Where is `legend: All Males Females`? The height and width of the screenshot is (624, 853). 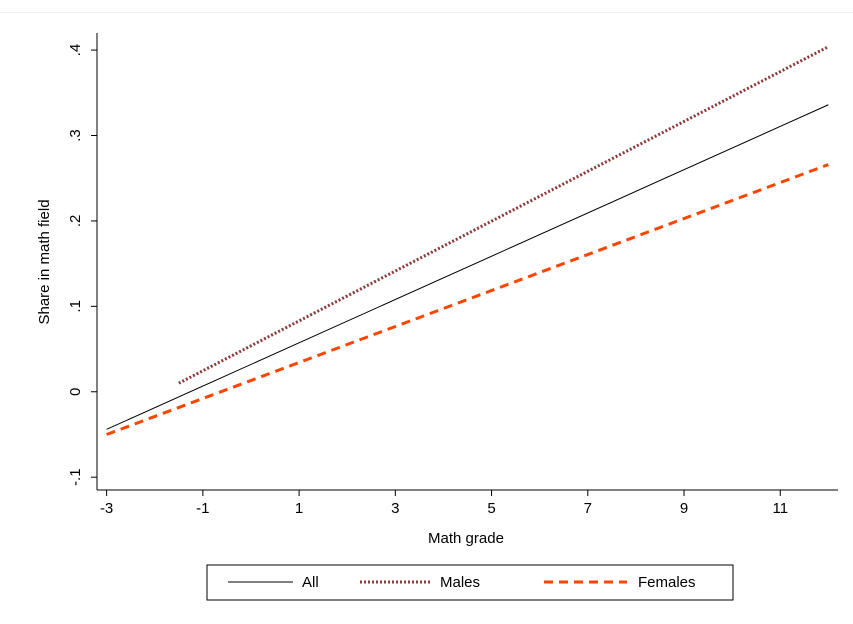
legend: All Males Females is located at coordinates (470, 582).